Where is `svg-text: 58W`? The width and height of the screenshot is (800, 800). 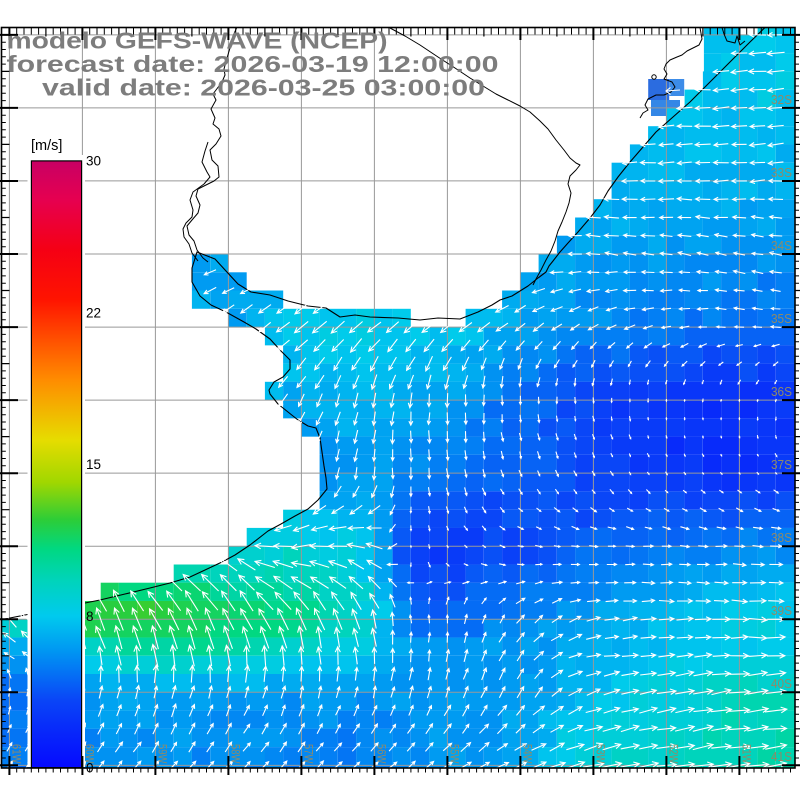
svg-text: 58W is located at coordinates (236, 754).